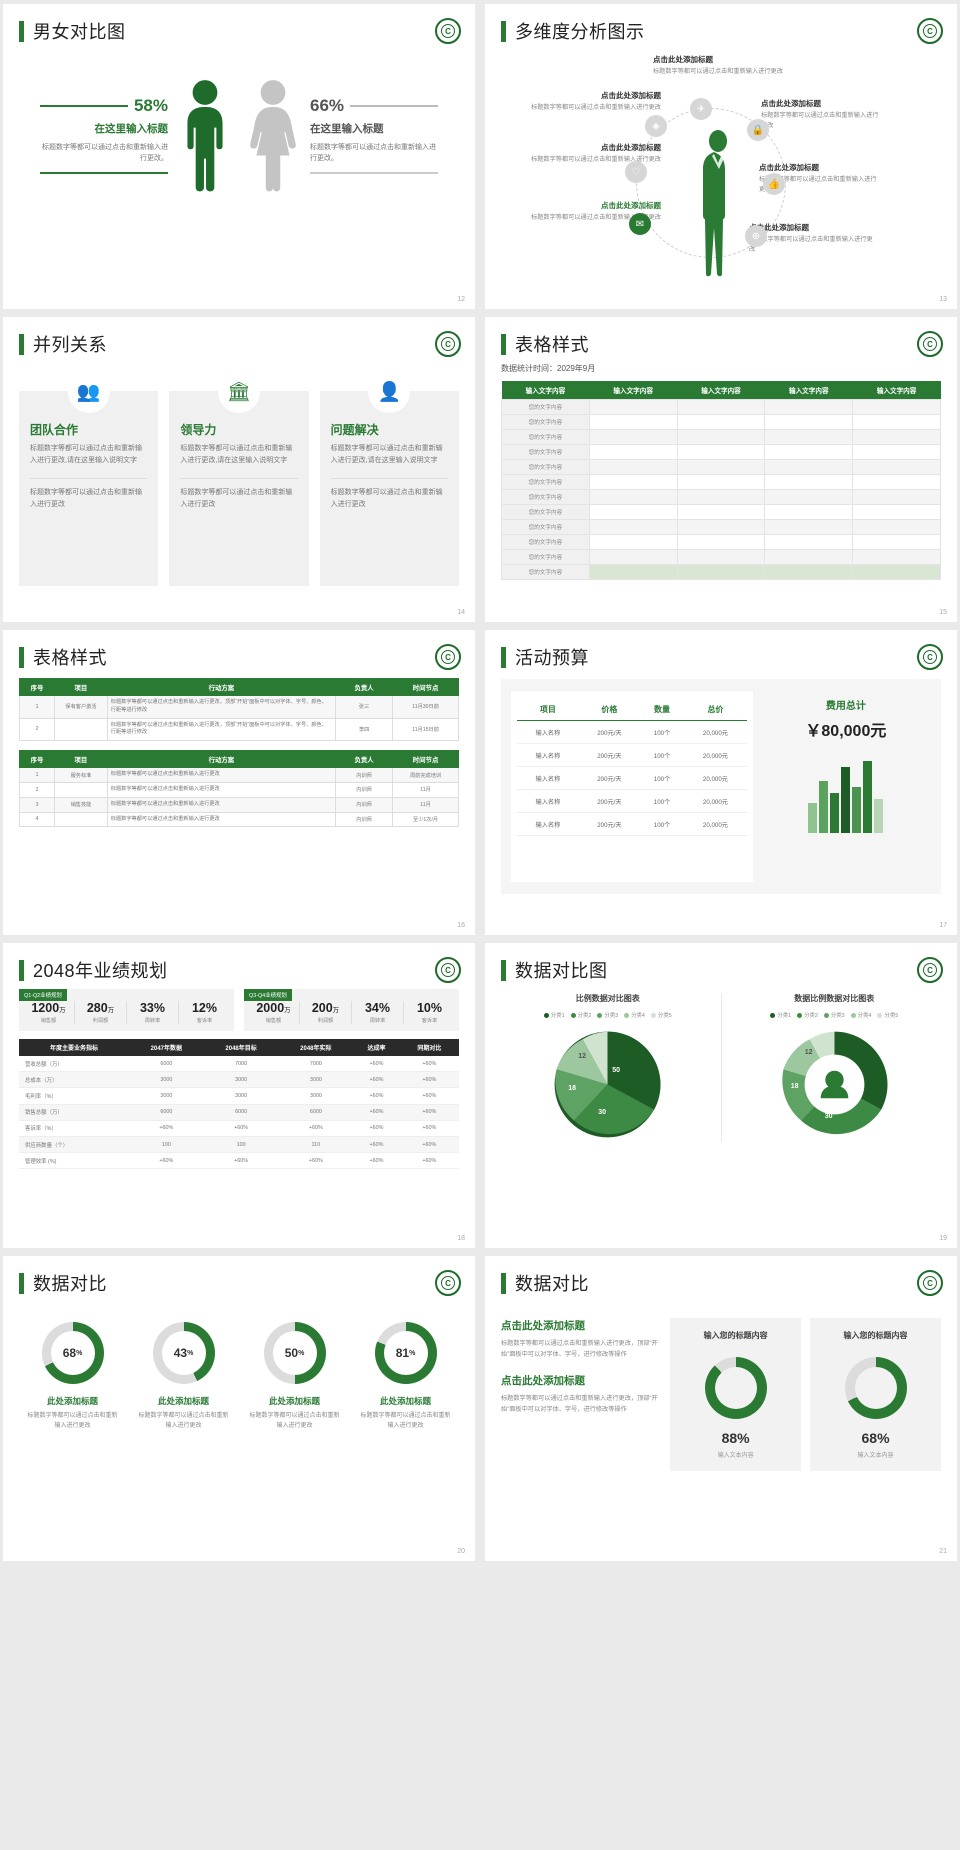 Image resolution: width=960 pixels, height=1850 pixels. What do you see at coordinates (701, 109) in the screenshot?
I see `rocket-icon: ✈` at bounding box center [701, 109].